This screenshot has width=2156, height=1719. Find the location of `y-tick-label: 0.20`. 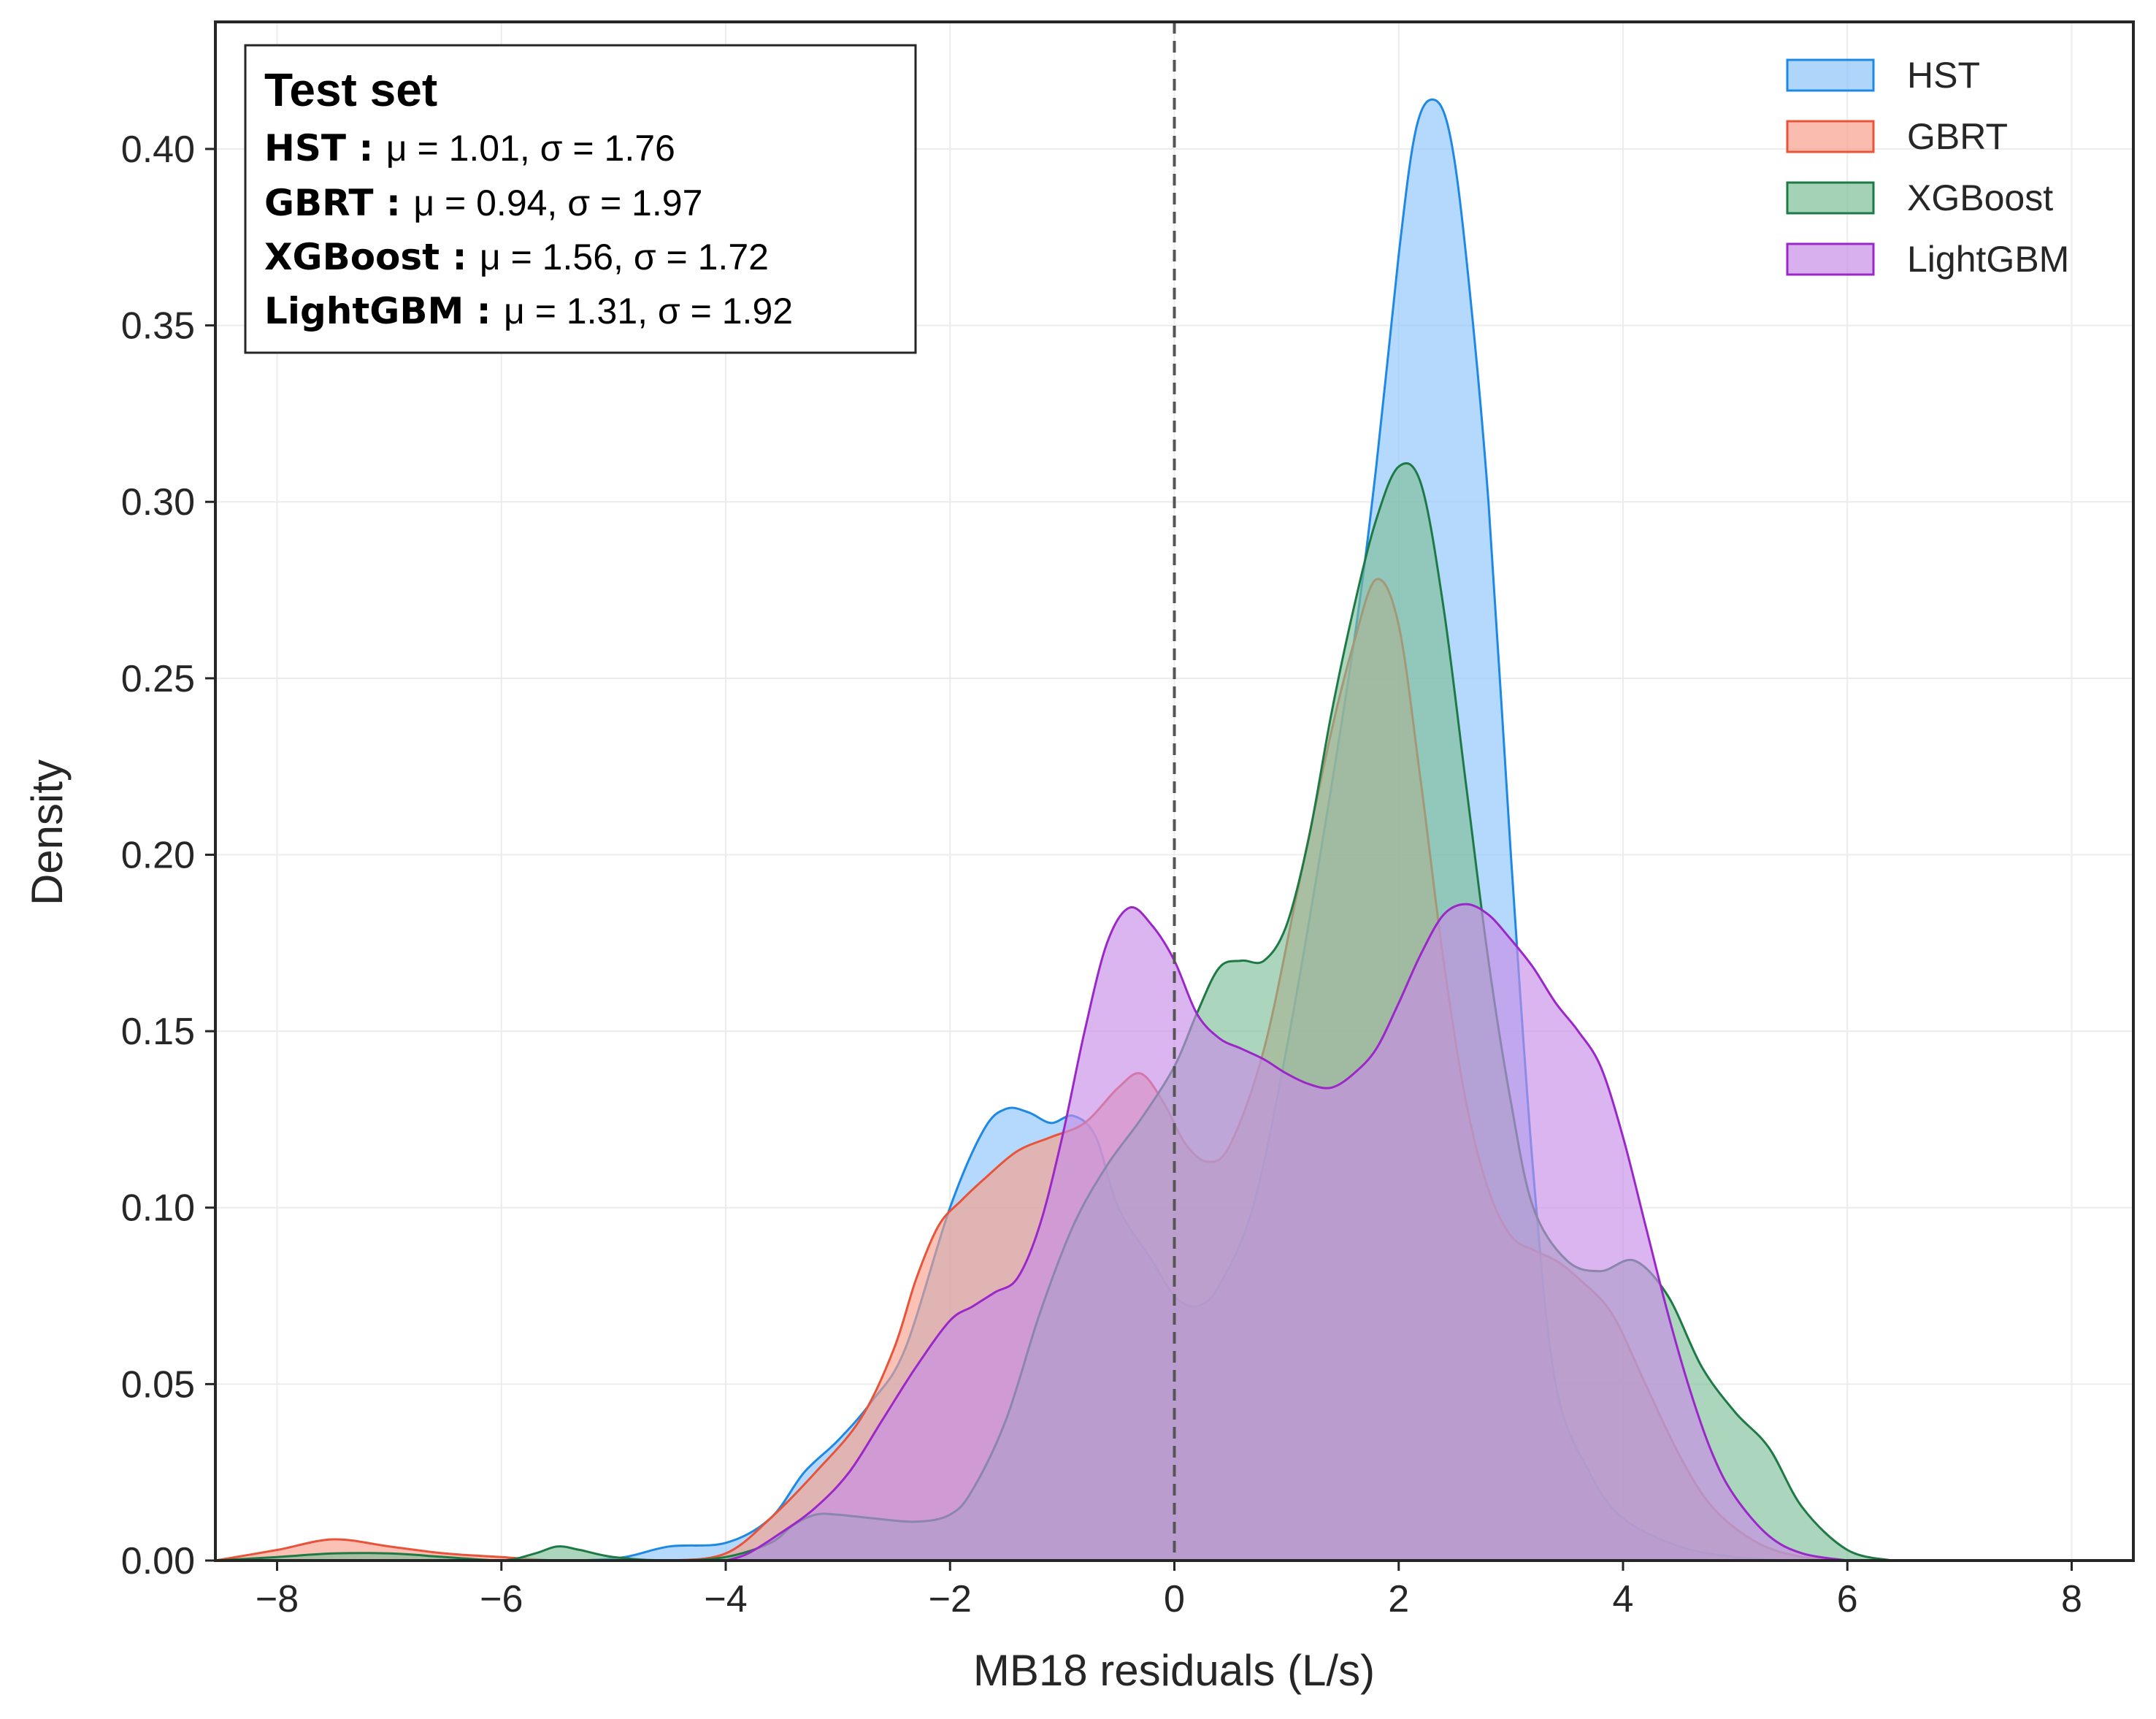

y-tick-label: 0.20 is located at coordinates (158, 855).